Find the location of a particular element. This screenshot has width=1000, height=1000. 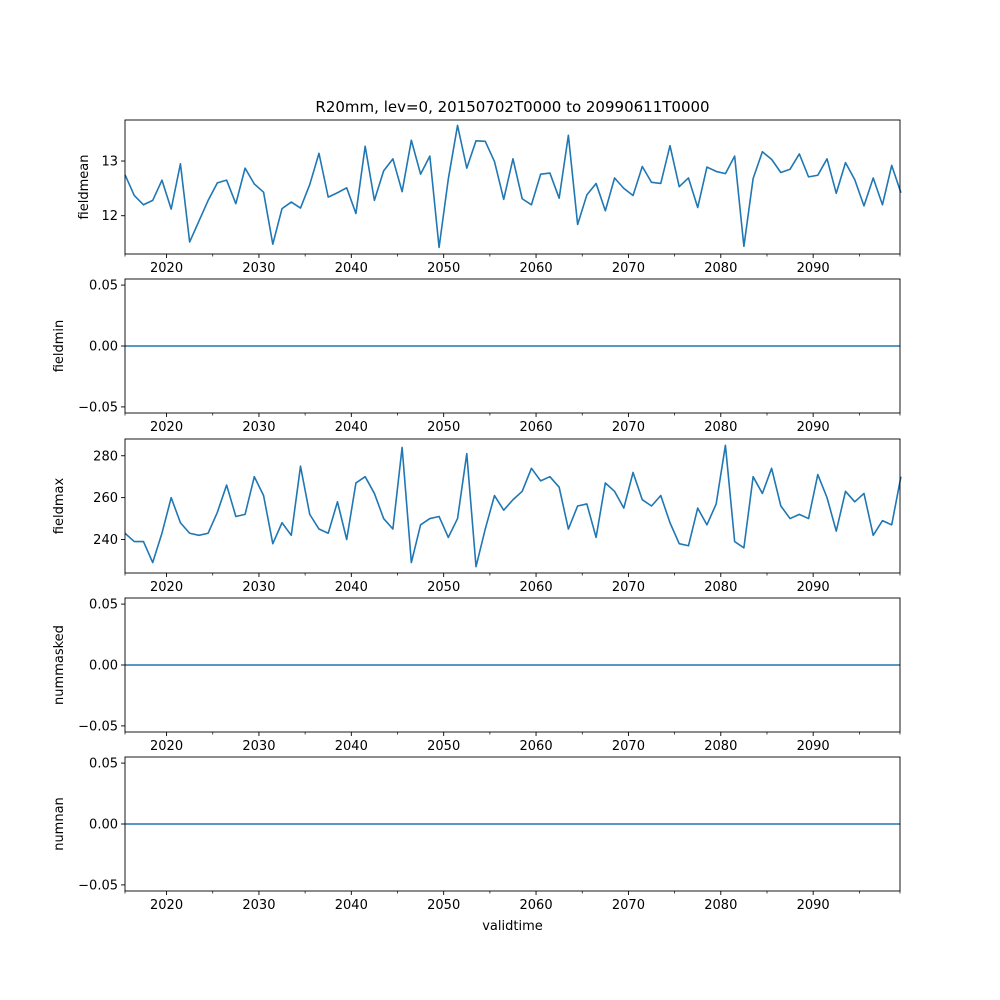

numnan-xtick-label: 2070 is located at coordinates (628, 905).